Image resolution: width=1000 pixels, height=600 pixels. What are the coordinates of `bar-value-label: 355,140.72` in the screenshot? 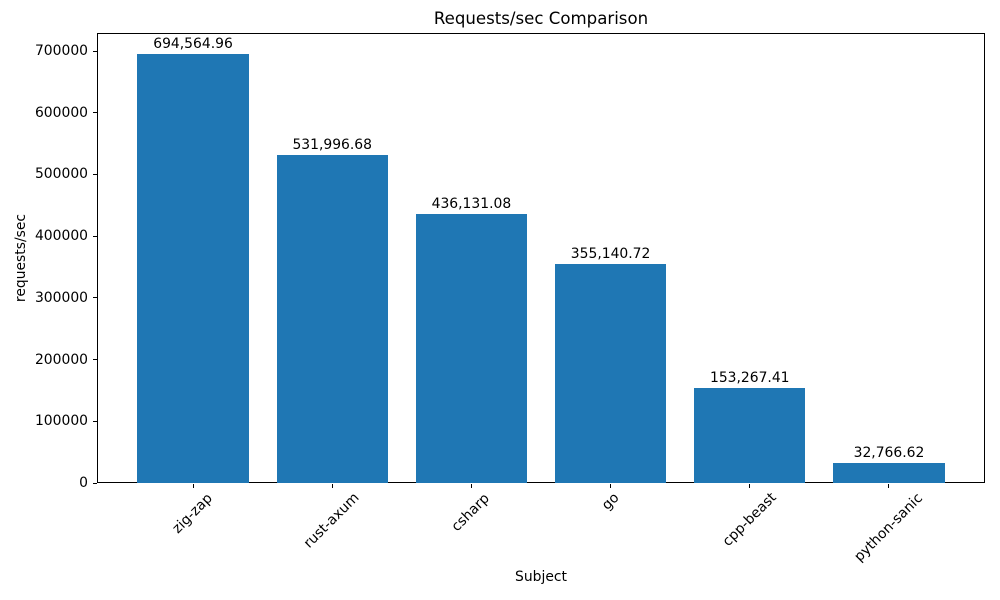 It's located at (610, 253).